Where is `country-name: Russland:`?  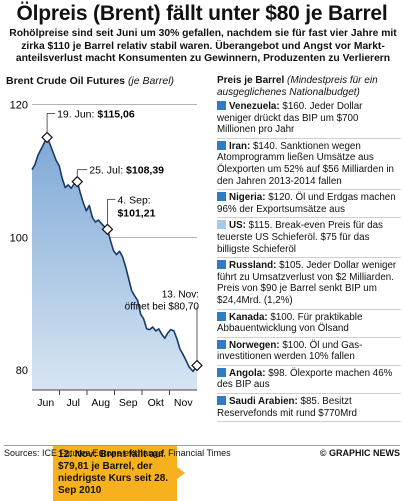
country-name: Russland: is located at coordinates (253, 266).